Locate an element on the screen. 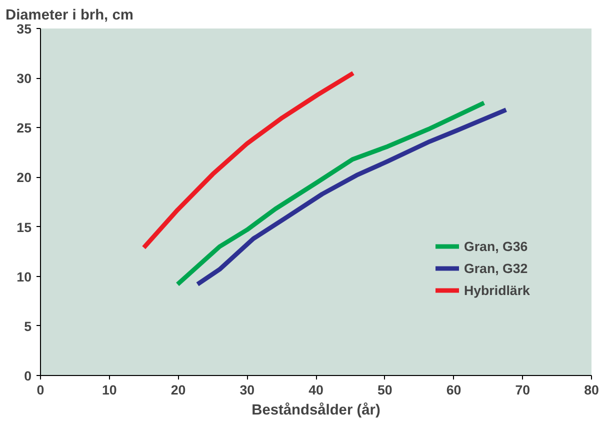 The width and height of the screenshot is (603, 421). y-tick-label: 30 is located at coordinates (24, 78).